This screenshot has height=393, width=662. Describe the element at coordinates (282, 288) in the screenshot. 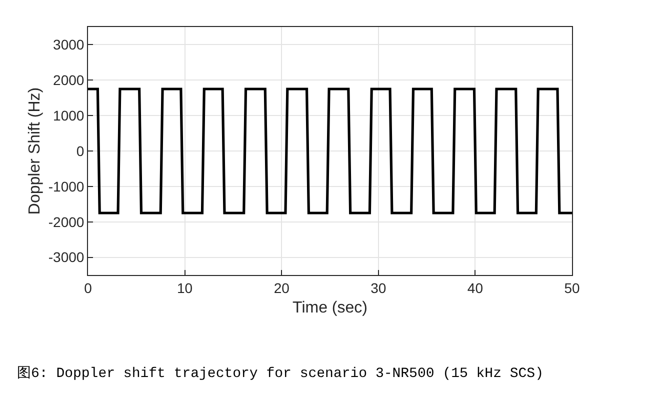

I see `x-tick-label: 20` at that location.